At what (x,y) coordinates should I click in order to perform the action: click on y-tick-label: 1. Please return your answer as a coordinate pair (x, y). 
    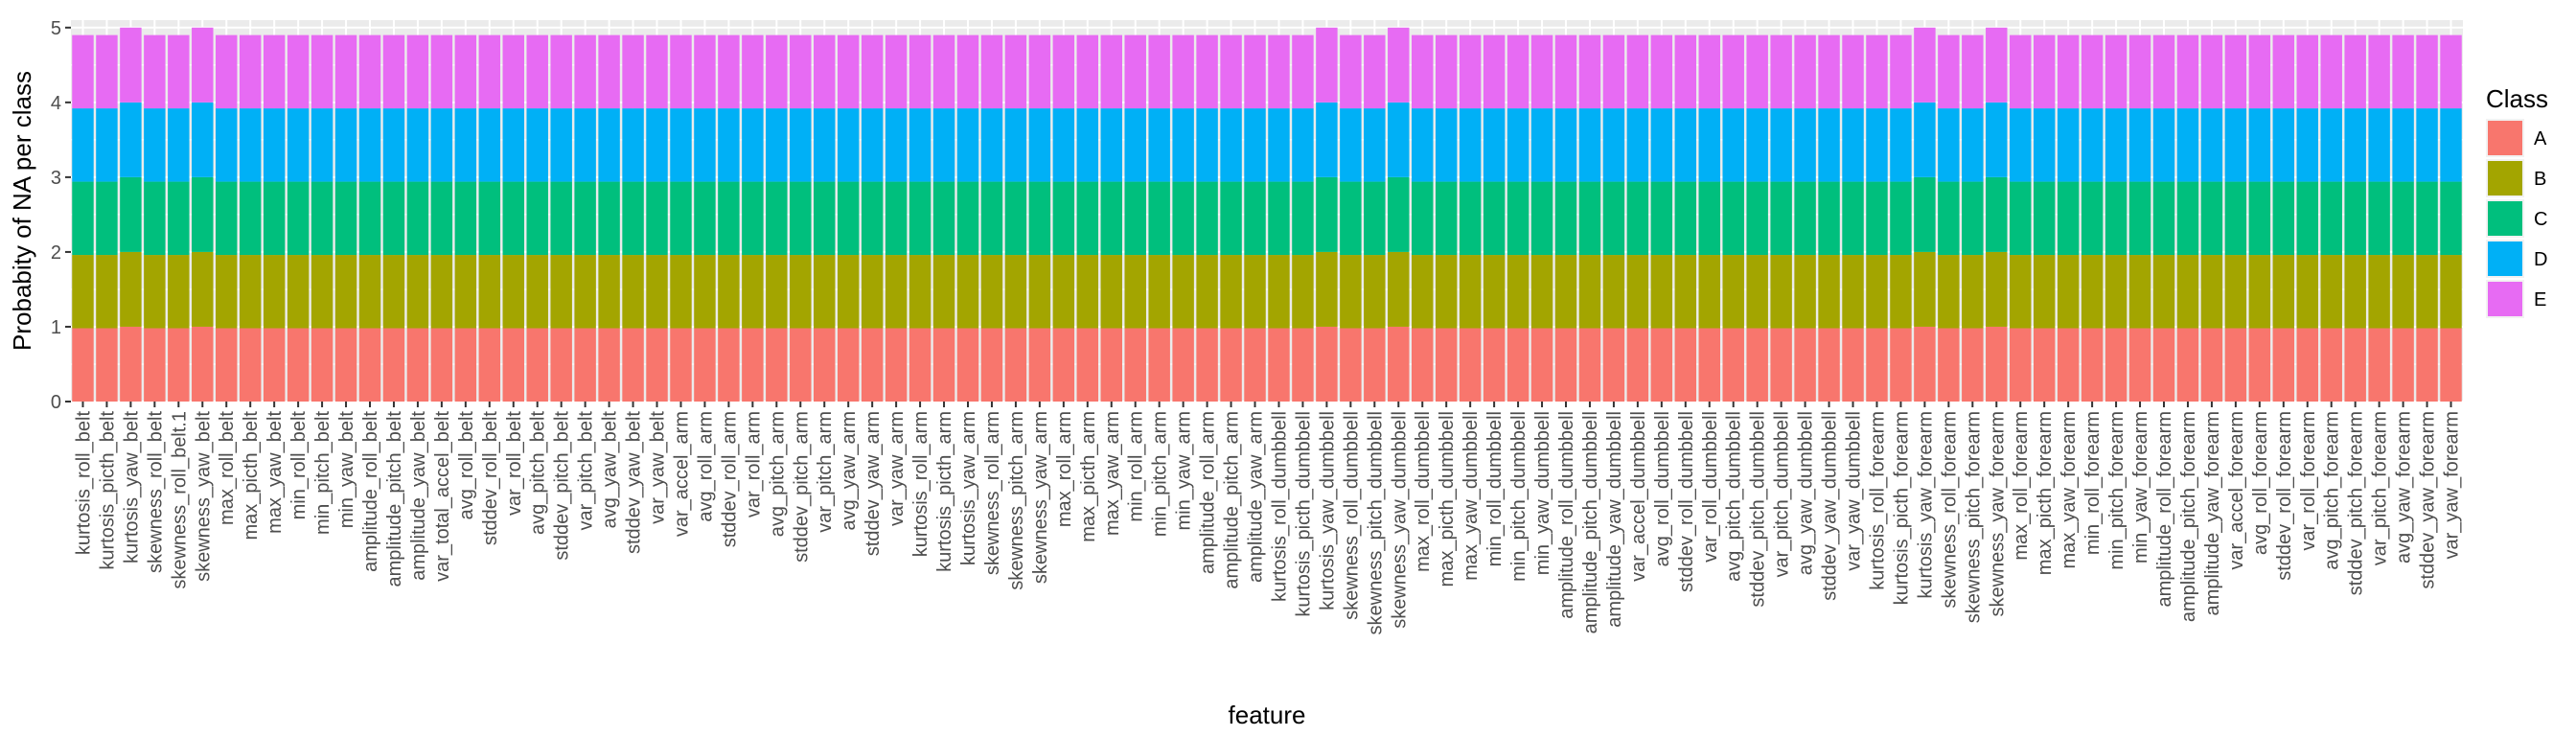
    Looking at the image, I should click on (56, 327).